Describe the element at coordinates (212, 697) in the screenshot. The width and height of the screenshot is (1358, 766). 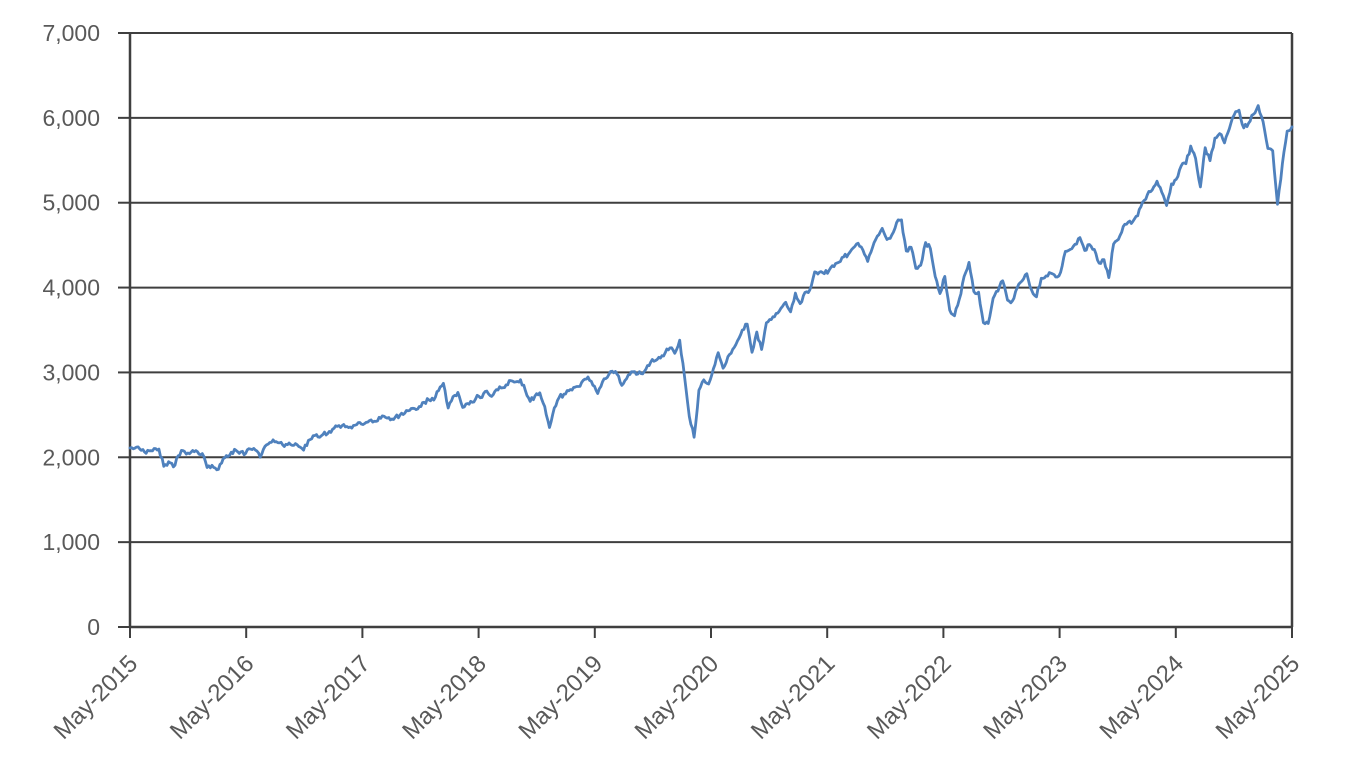
I see `x-axis-label: May-2016` at that location.